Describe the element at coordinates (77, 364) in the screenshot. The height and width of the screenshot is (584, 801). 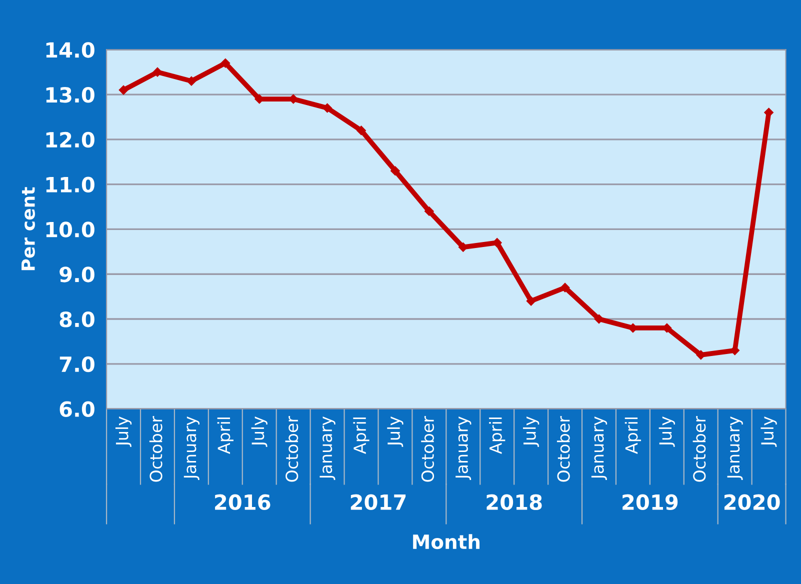
I see `y-tick-label: 7.0` at that location.